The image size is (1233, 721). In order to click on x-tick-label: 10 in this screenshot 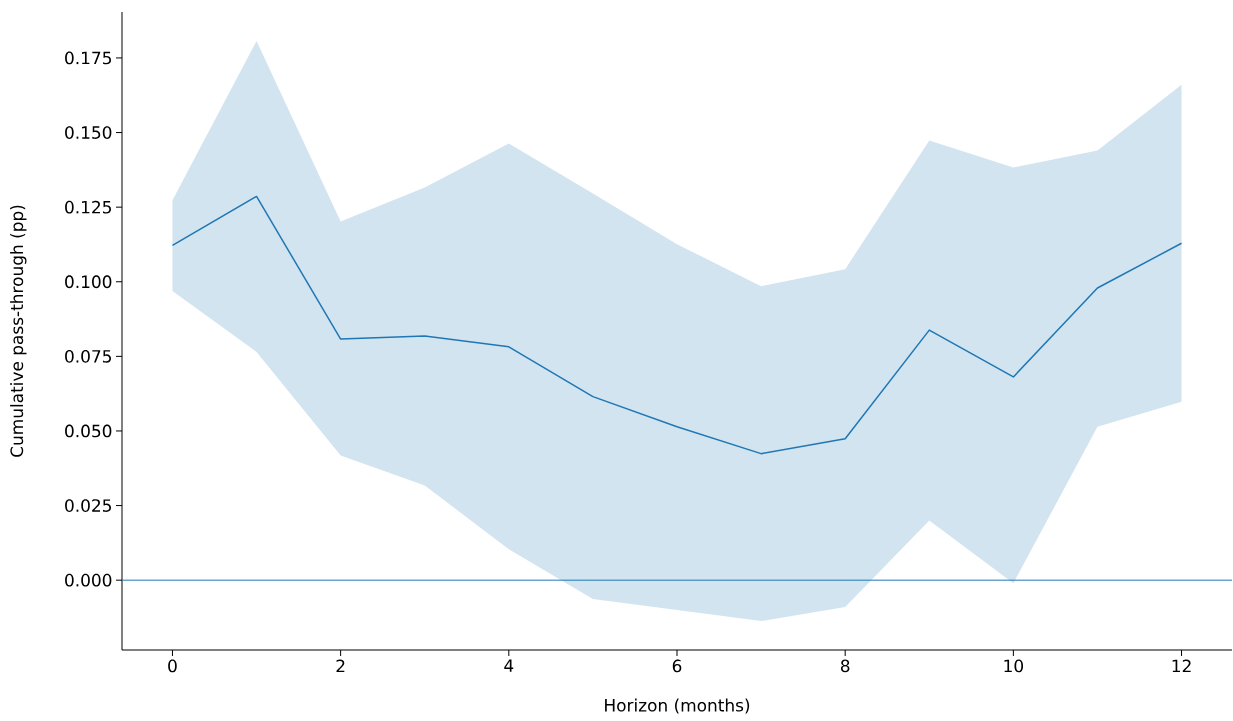, I will do `click(1014, 666)`.